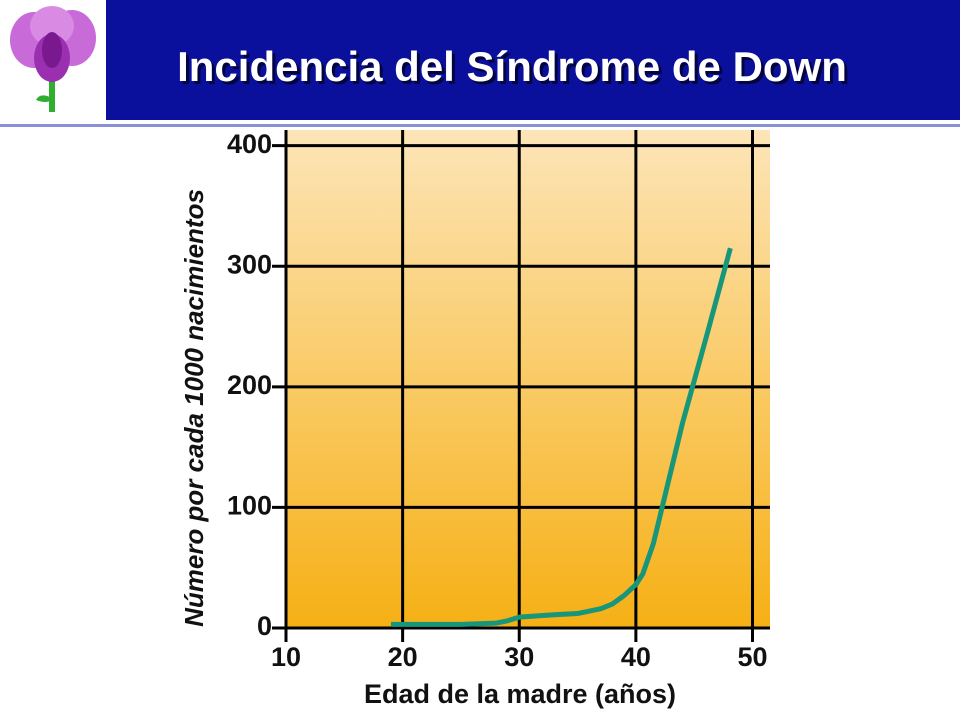 The image size is (960, 720). What do you see at coordinates (286, 657) in the screenshot?
I see `x-tick-label: 10` at bounding box center [286, 657].